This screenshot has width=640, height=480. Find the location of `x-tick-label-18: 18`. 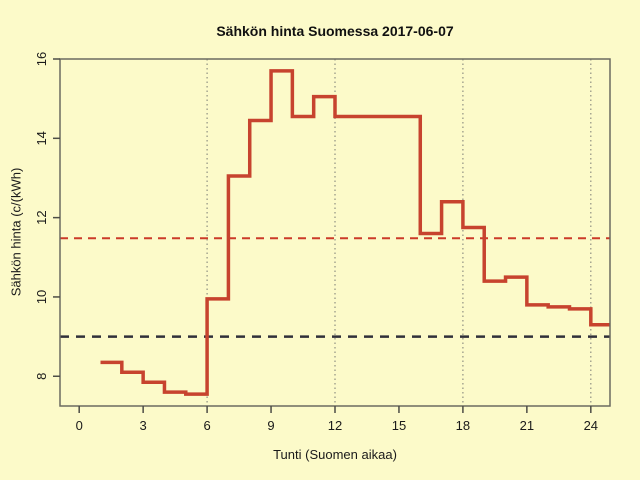

x-tick-label-18: 18 is located at coordinates (463, 425).